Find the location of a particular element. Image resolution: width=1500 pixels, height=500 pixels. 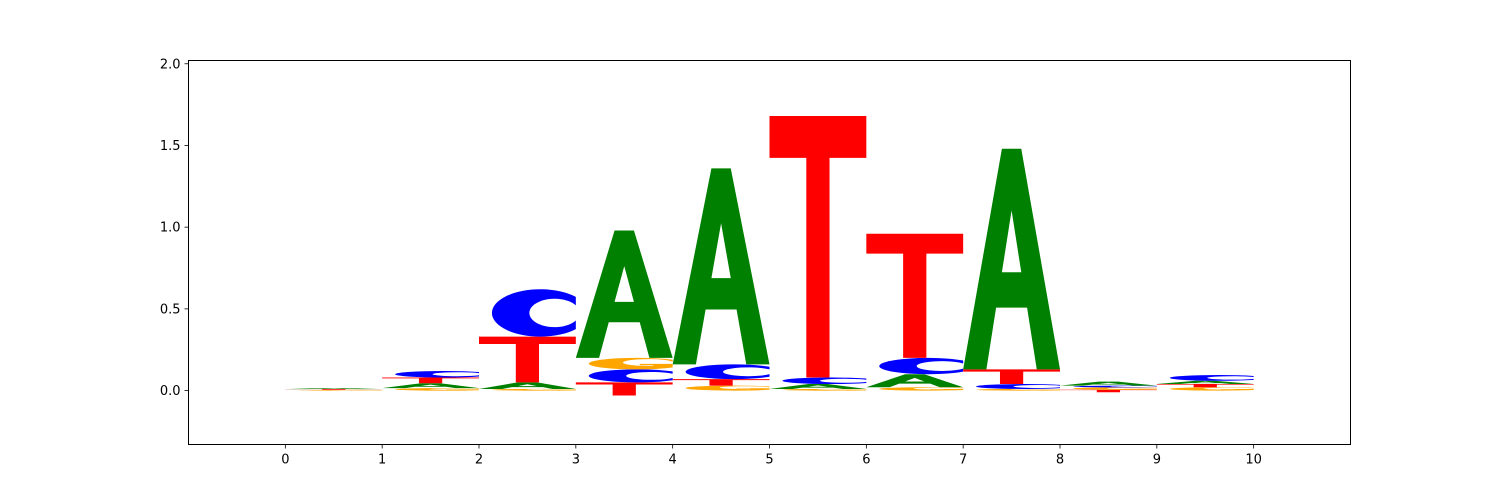

x-tick-label-7: 7 is located at coordinates (963, 460).